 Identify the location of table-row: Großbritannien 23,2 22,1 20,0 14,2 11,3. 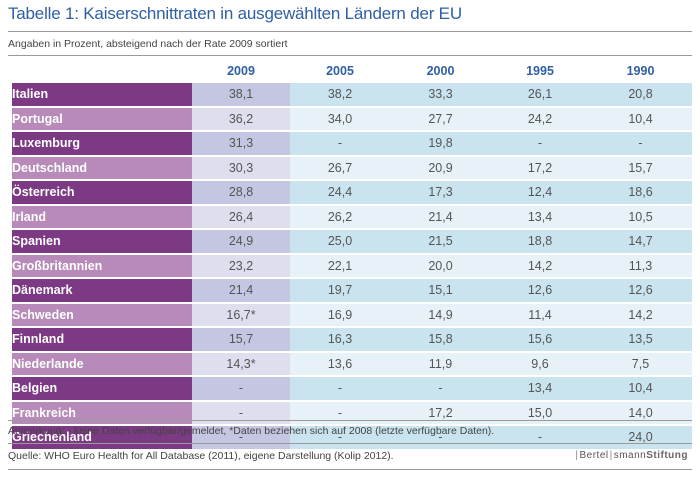
(352, 266).